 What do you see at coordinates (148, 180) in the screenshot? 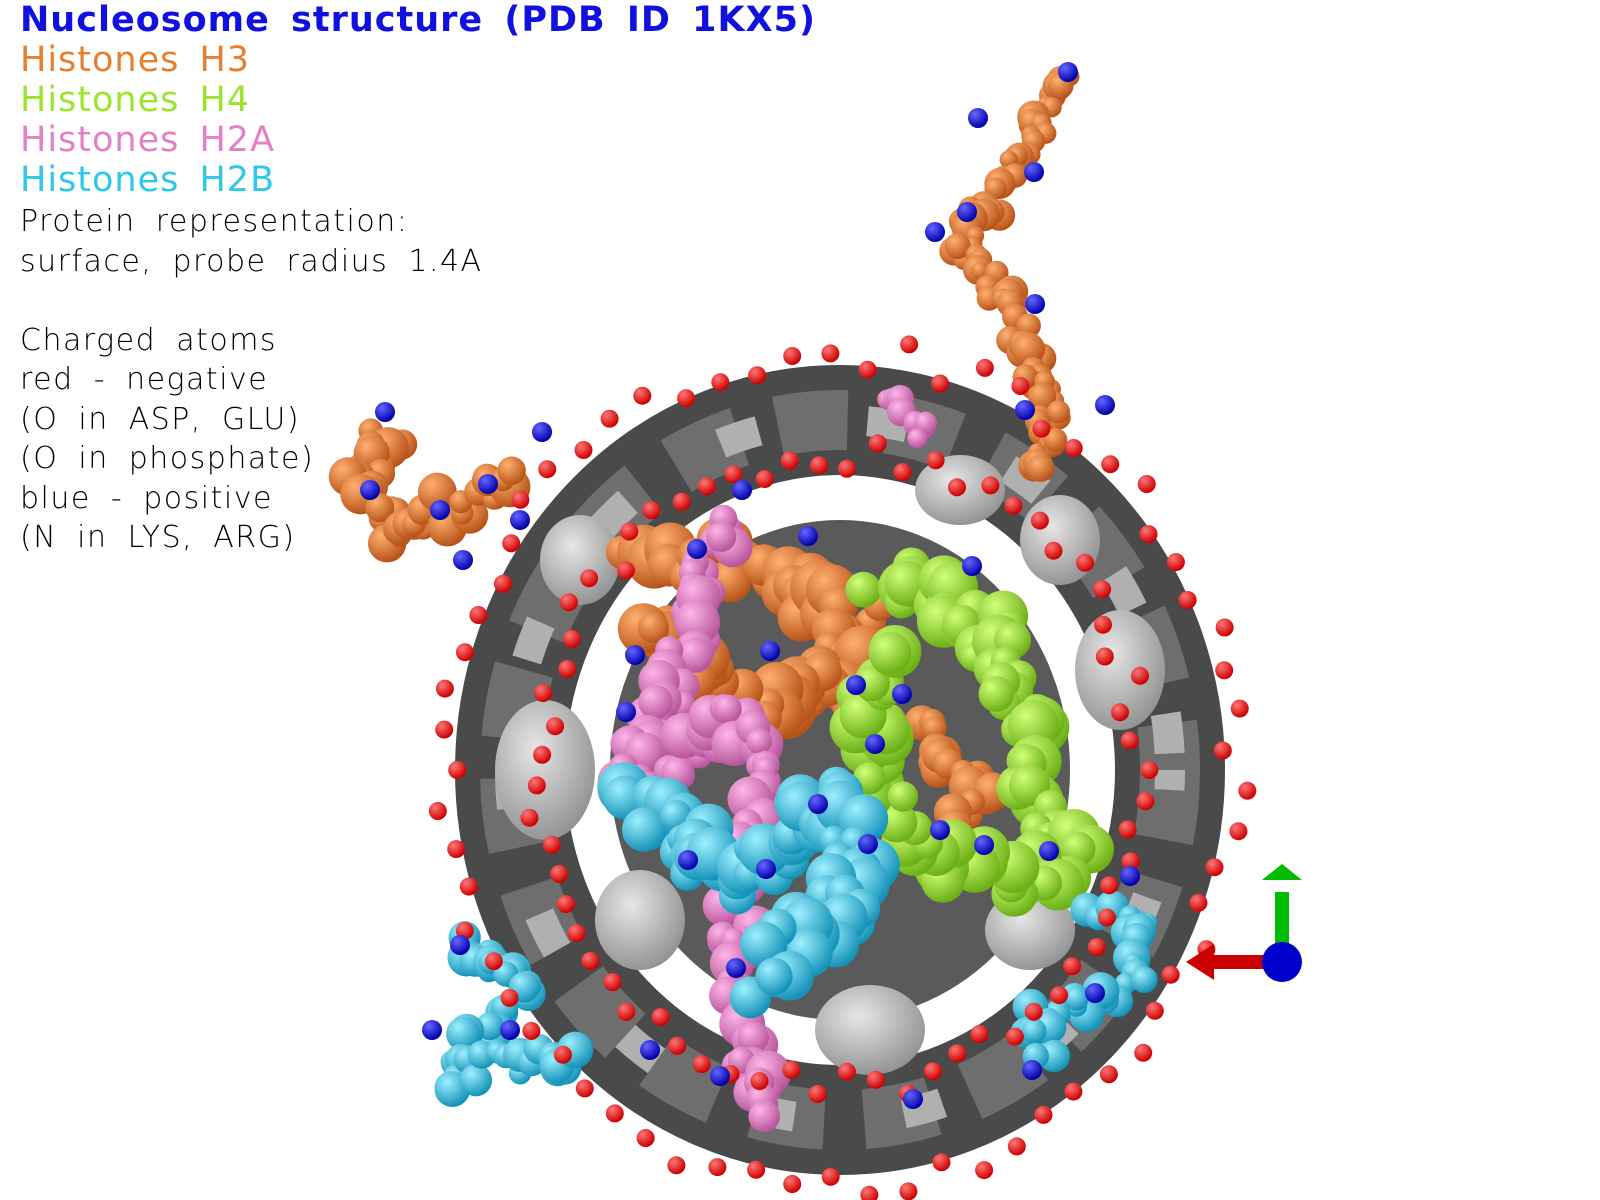
I see `legend-item-h2b: Histones H2B` at bounding box center [148, 180].